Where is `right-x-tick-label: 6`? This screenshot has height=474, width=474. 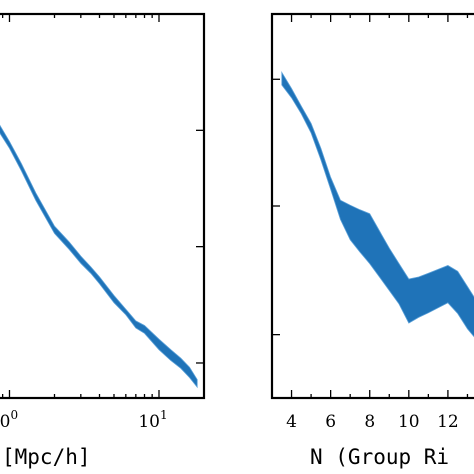 right-x-tick-label: 6 is located at coordinates (330, 422).